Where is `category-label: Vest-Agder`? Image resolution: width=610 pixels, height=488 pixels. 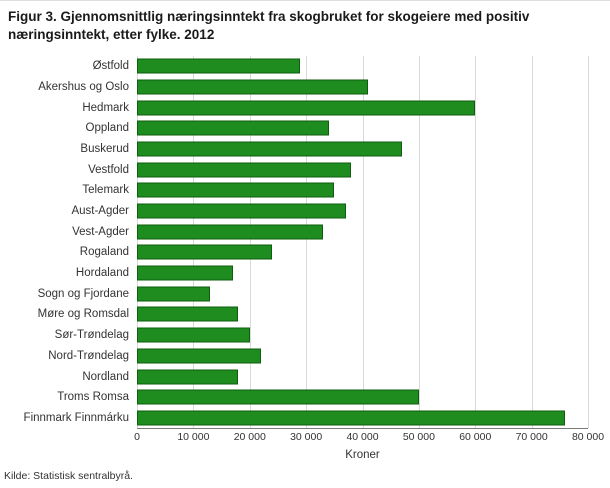 category-label: Vest-Agder is located at coordinates (100, 231).